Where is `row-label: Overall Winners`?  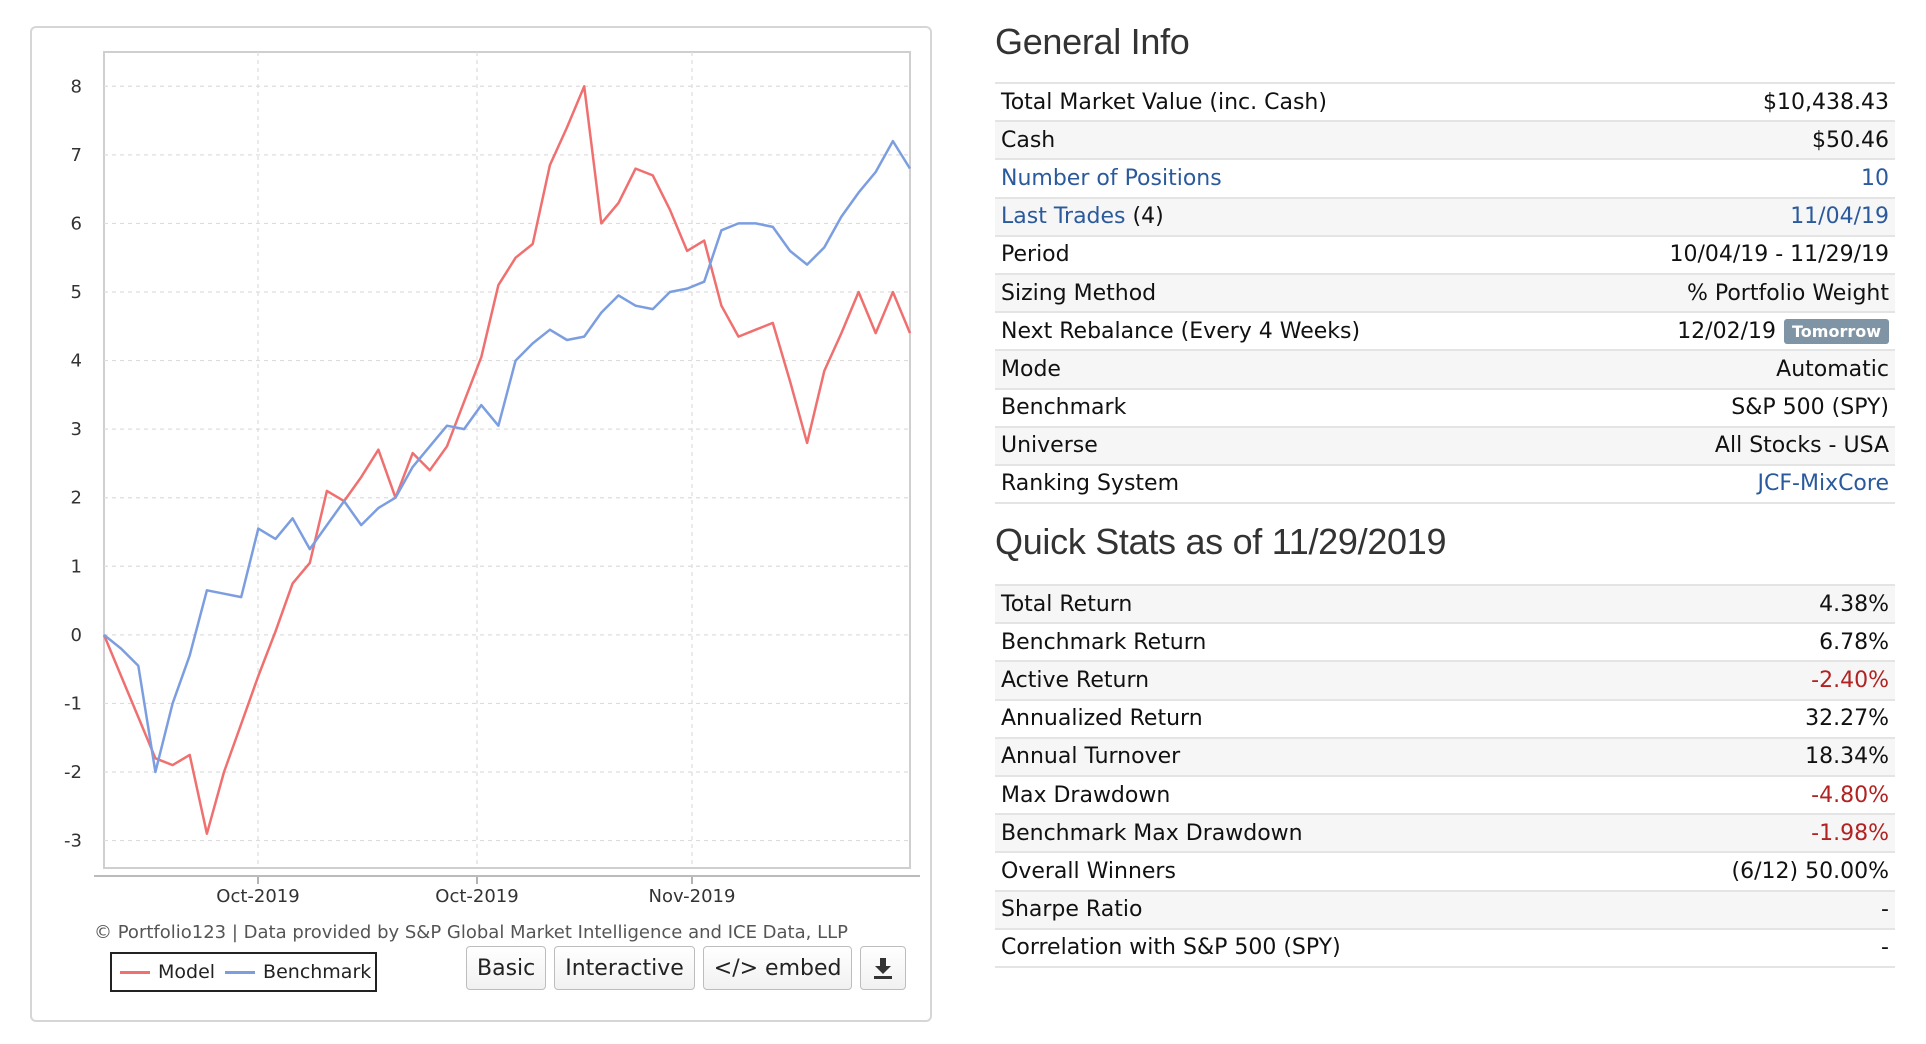 row-label: Overall Winners is located at coordinates (1088, 871).